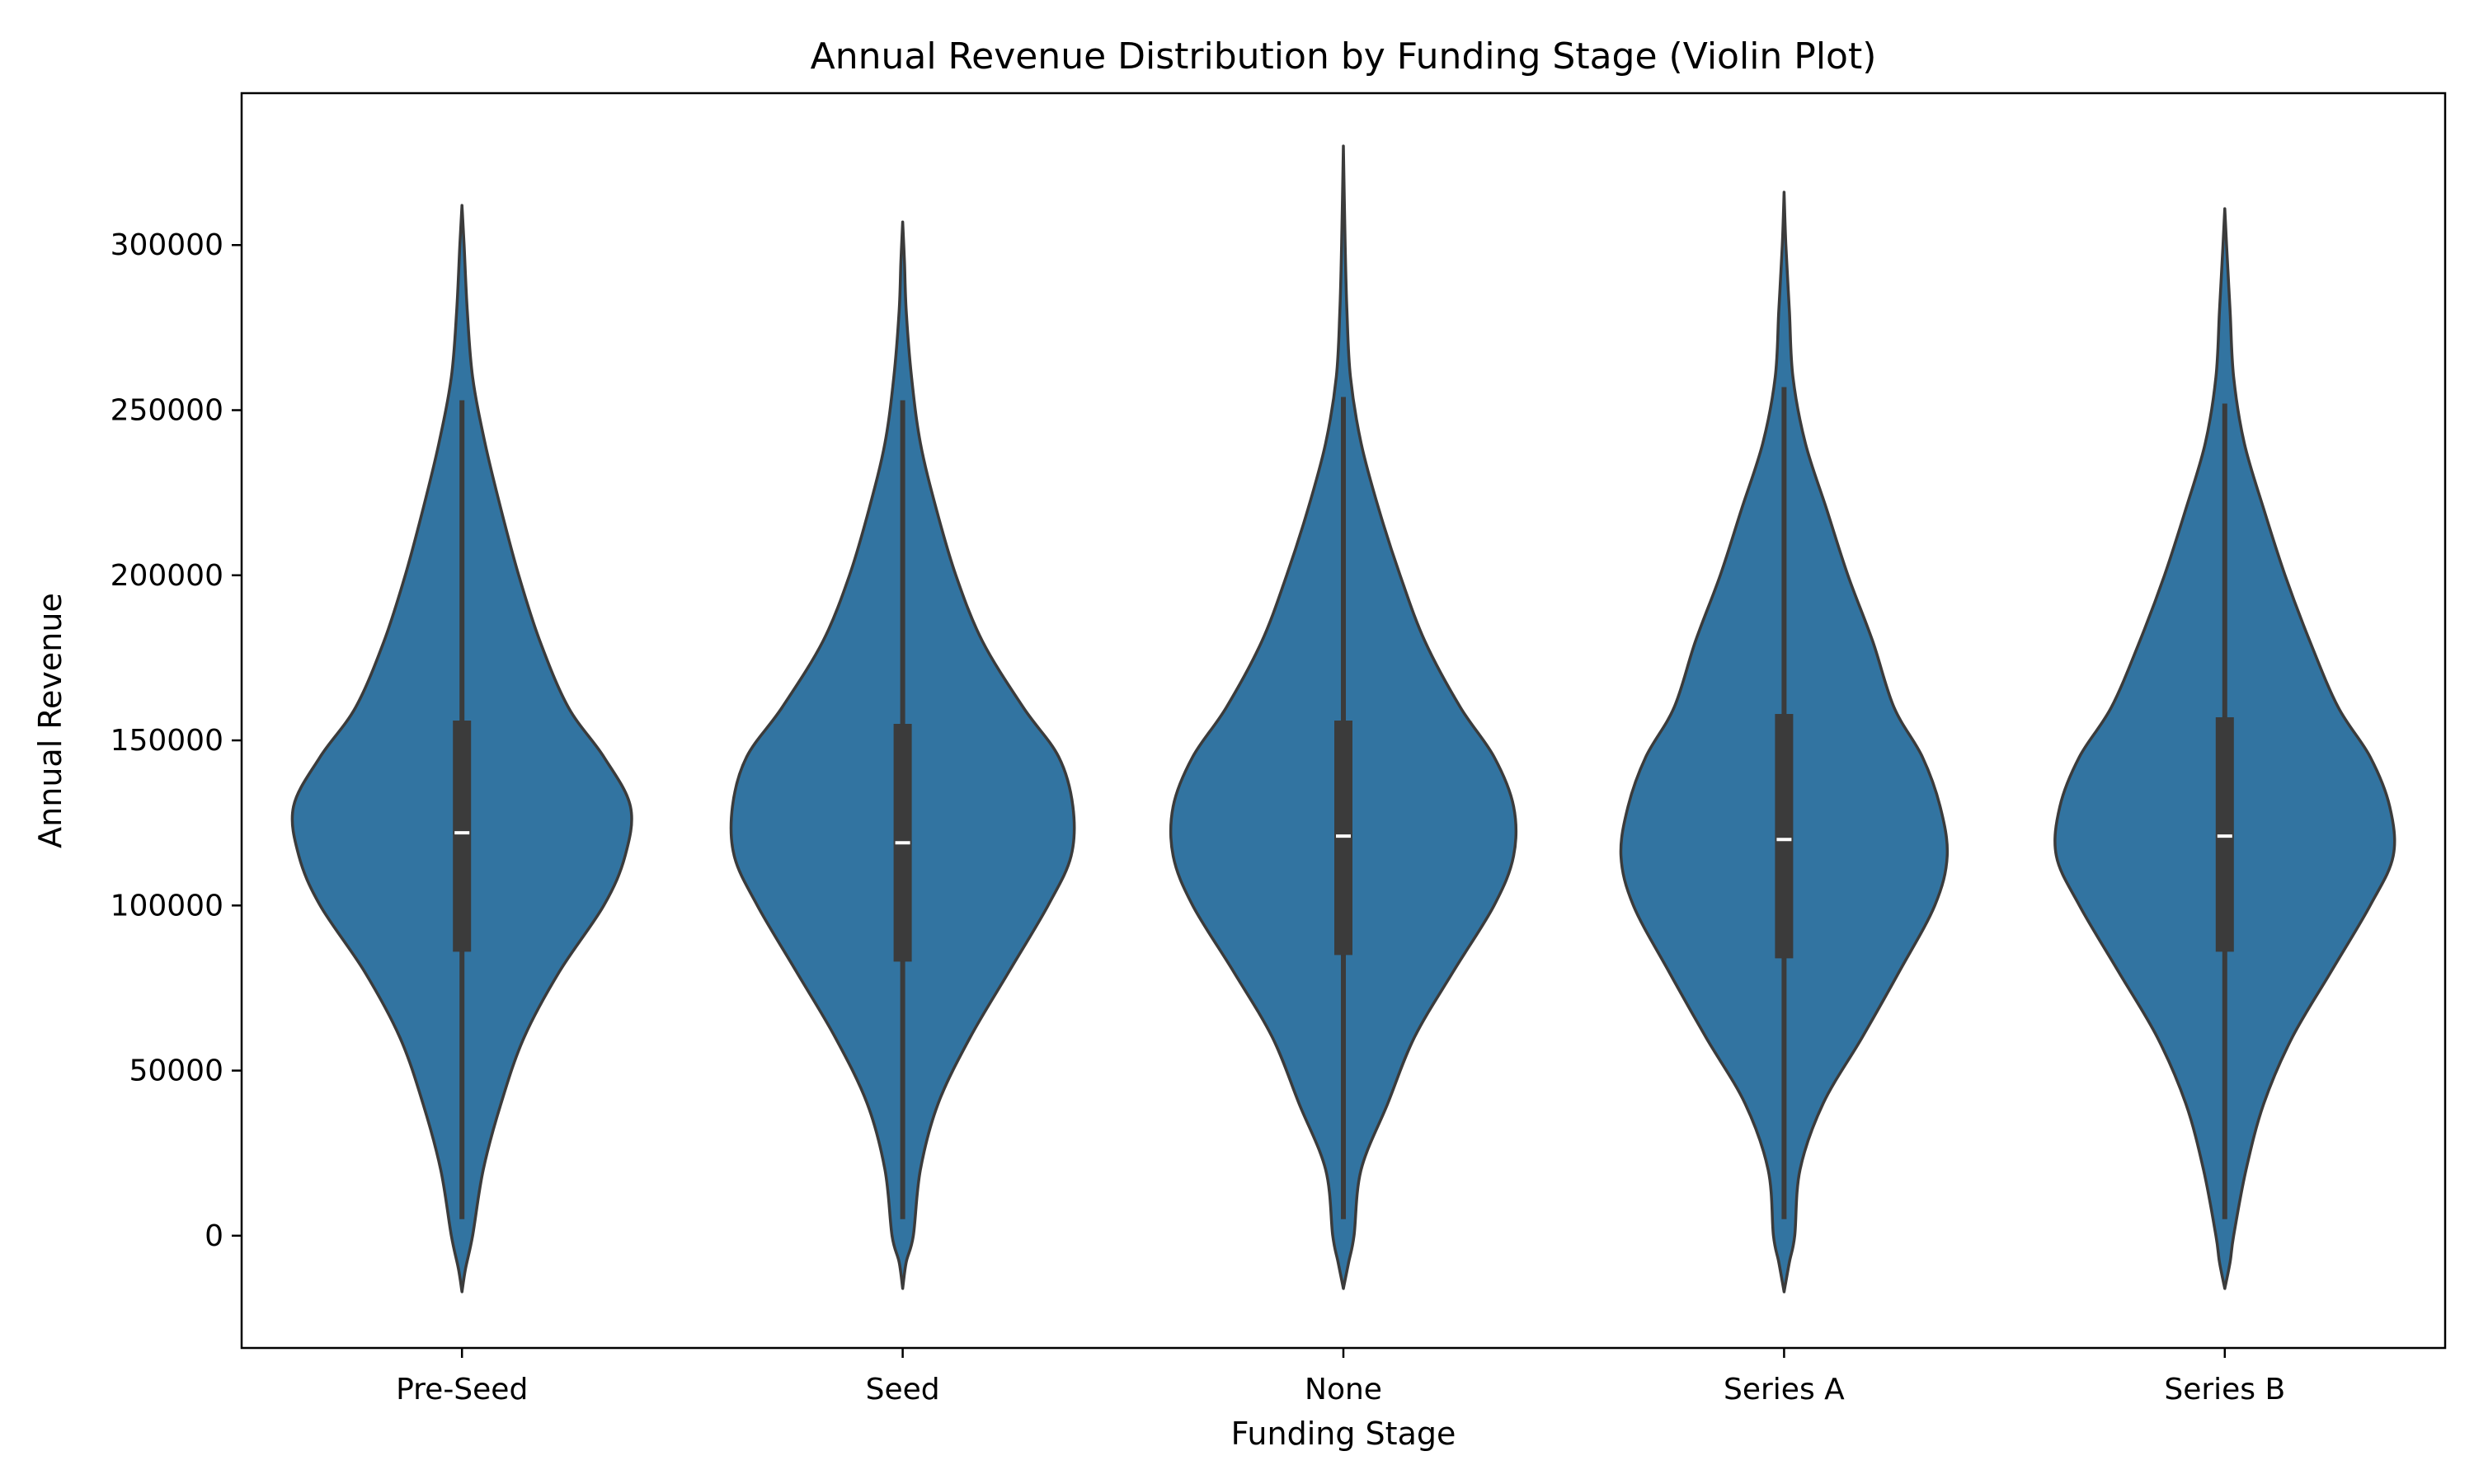  I want to click on violin-seed, so click(902, 755).